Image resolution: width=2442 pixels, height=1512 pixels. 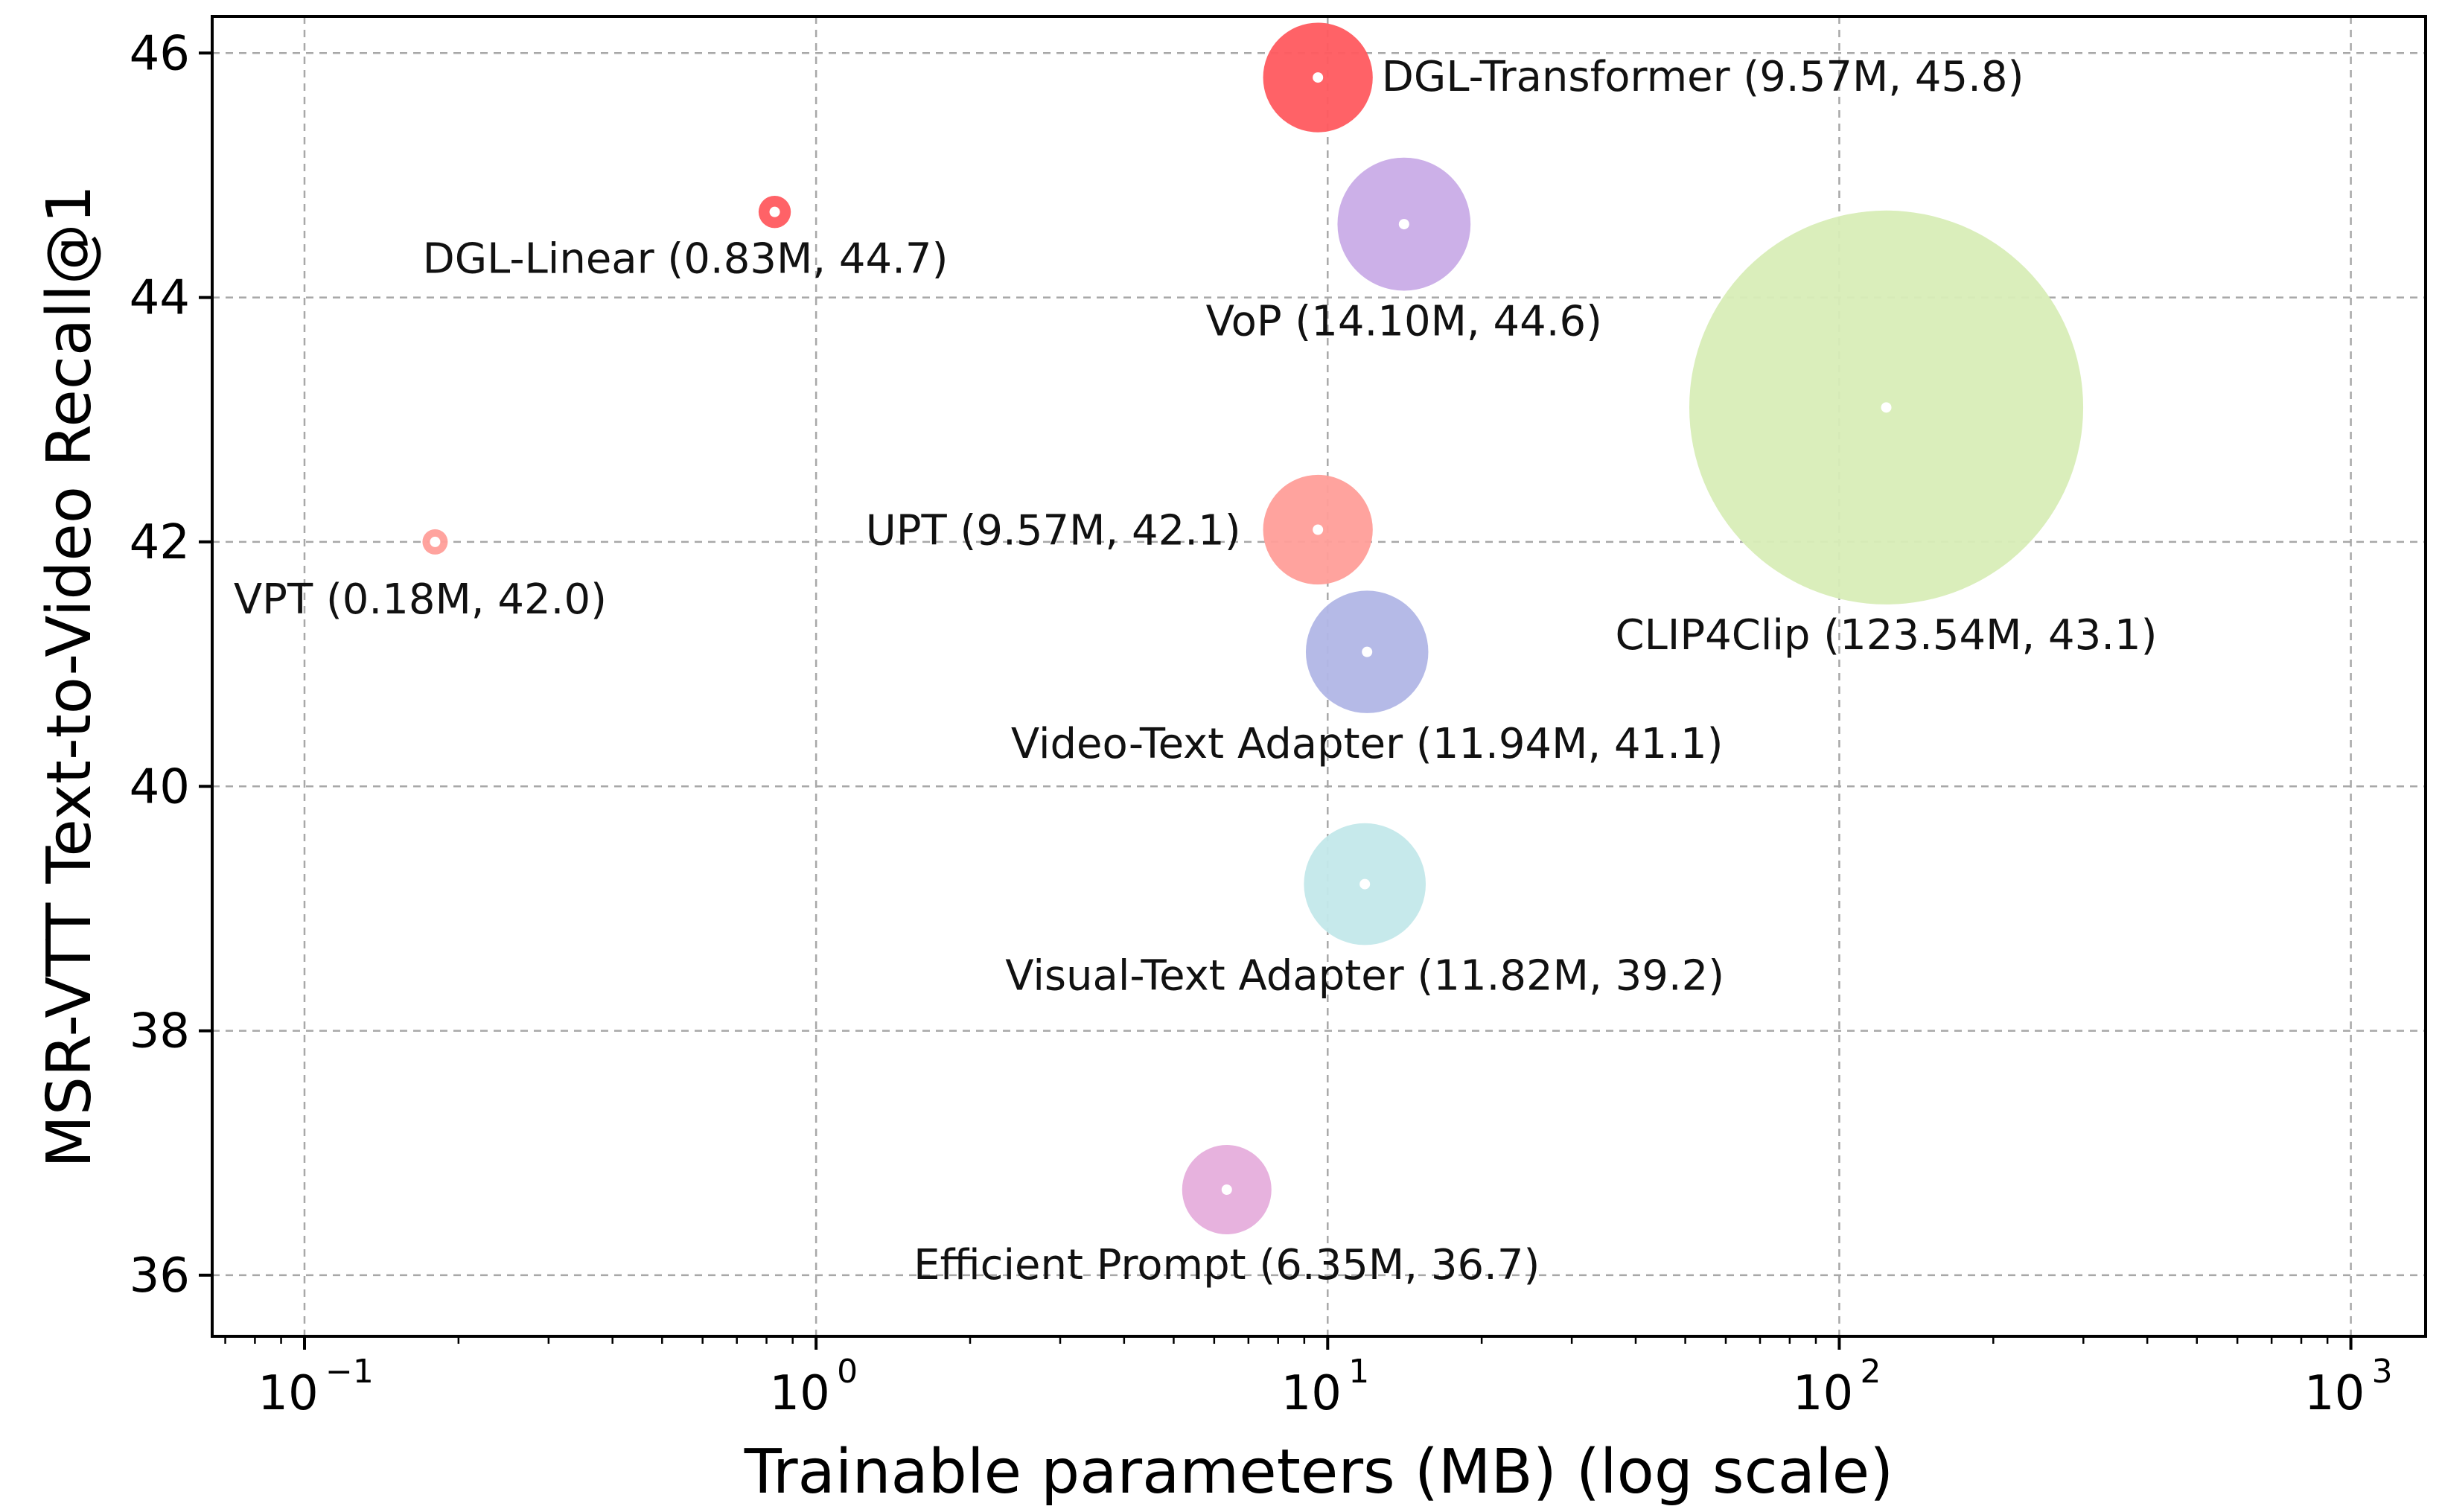 I want to click on data-label: Video-Text Adapter (11.94M, 41.1), so click(x=1367, y=744).